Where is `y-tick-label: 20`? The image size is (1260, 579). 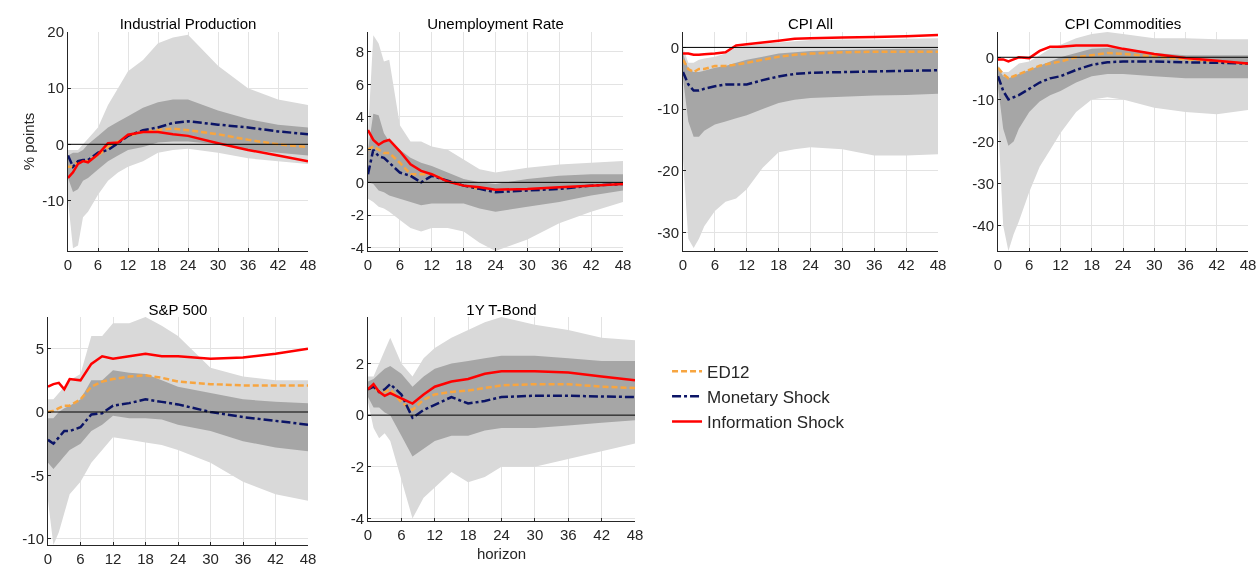
y-tick-label: 20 is located at coordinates (55, 32).